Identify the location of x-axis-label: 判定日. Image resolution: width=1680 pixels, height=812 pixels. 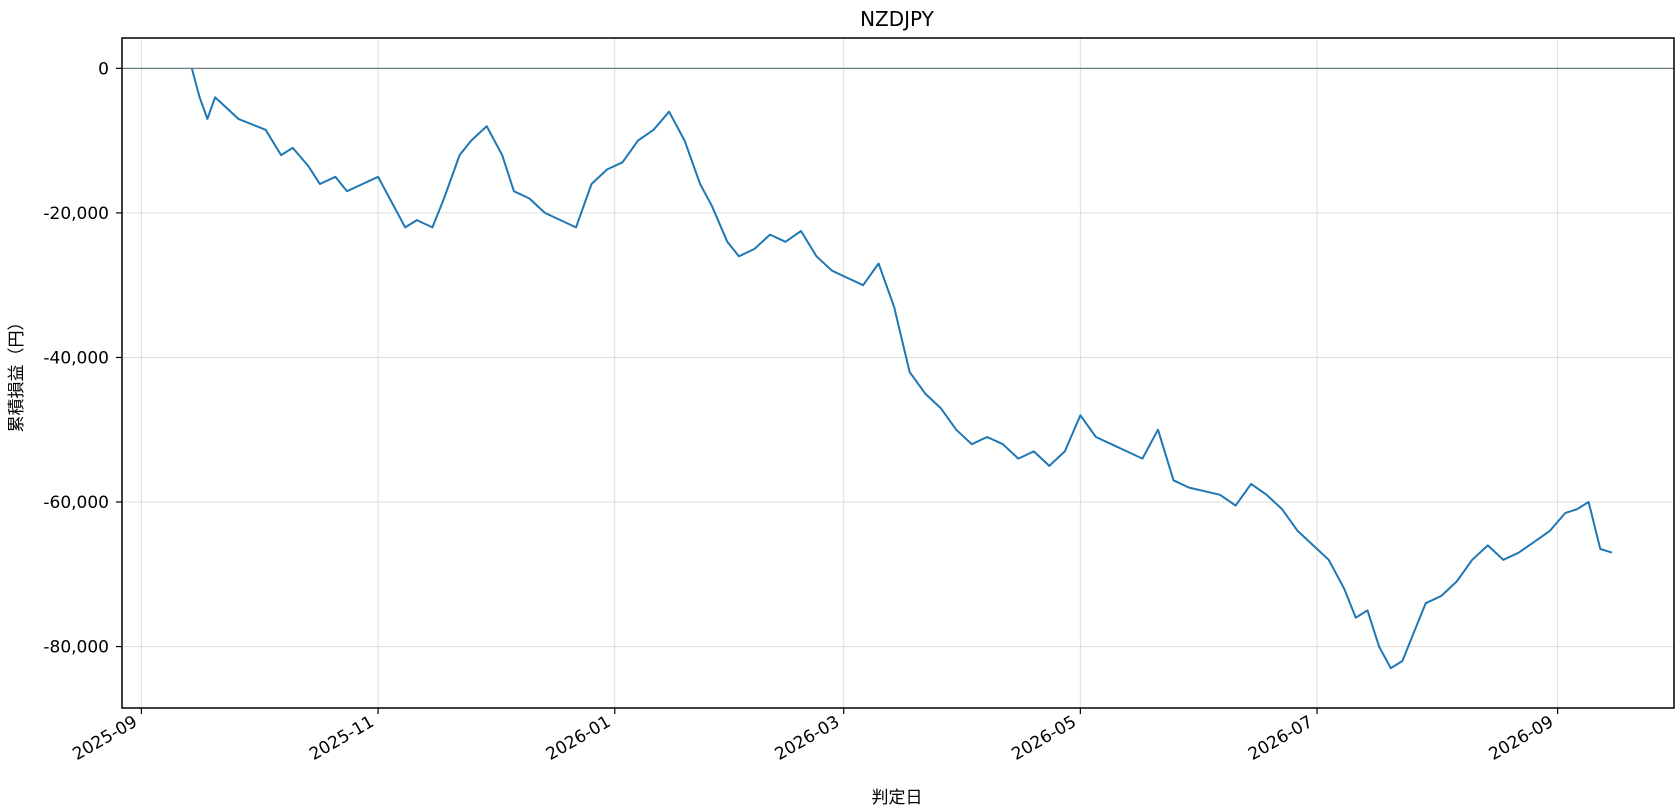
(897, 798).